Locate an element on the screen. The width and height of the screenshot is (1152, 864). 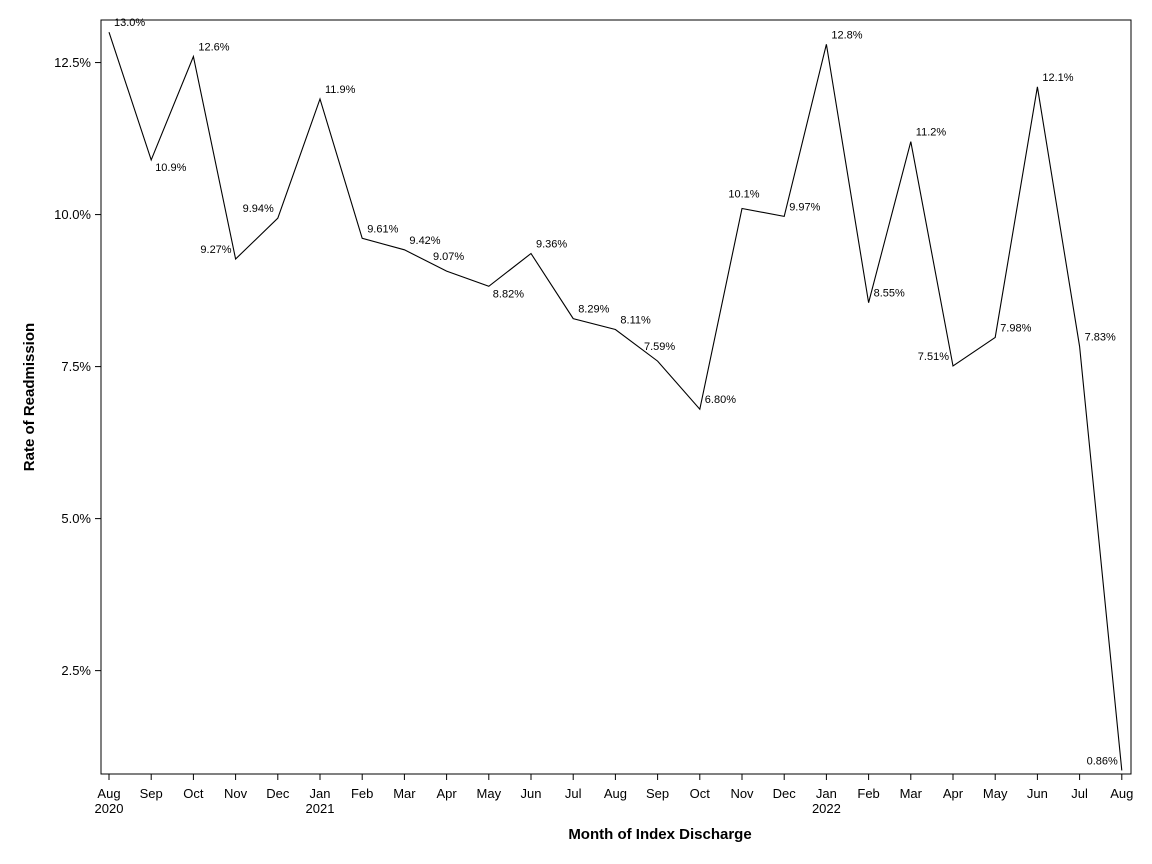
data-label: 6.80% is located at coordinates (720, 400).